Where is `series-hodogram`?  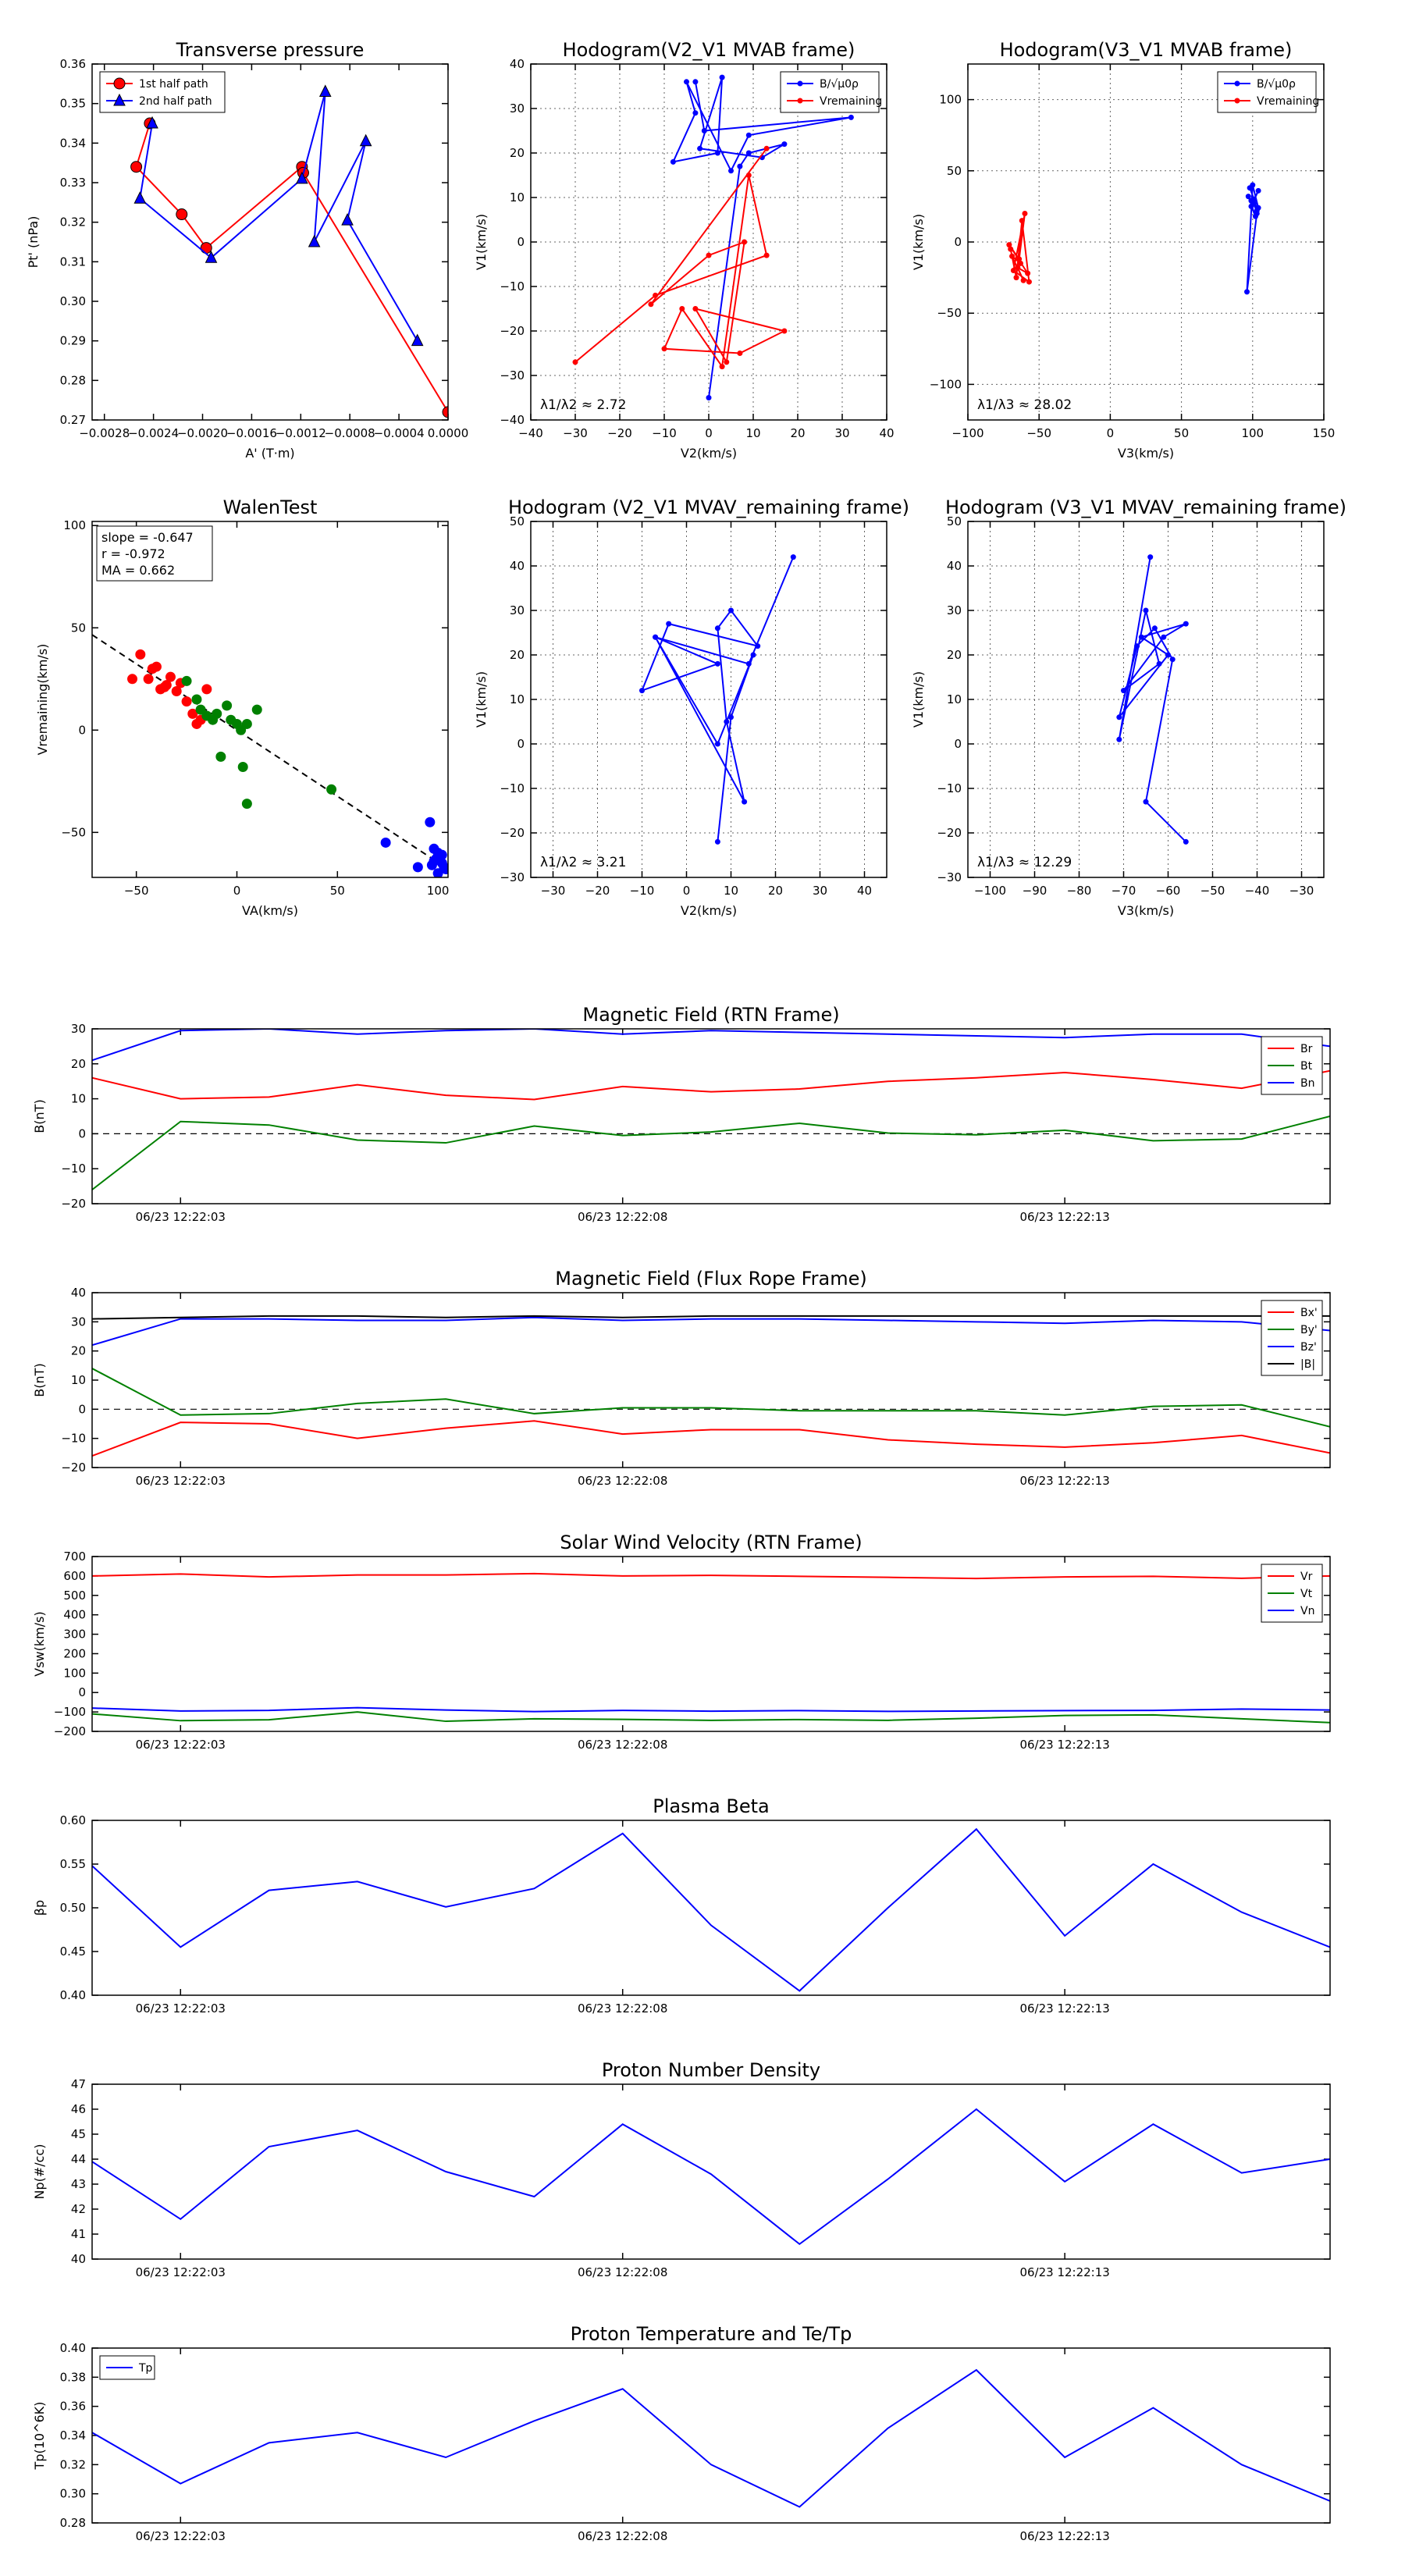
series-hodogram is located at coordinates (1152, 699).